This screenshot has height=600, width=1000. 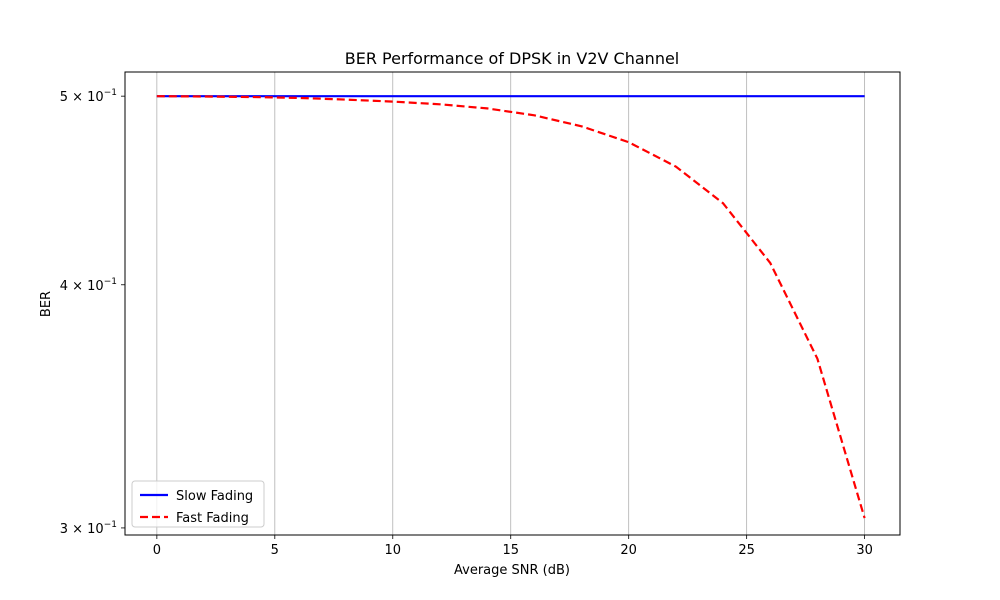 What do you see at coordinates (628, 550) in the screenshot?
I see `x-tick-label: 20` at bounding box center [628, 550].